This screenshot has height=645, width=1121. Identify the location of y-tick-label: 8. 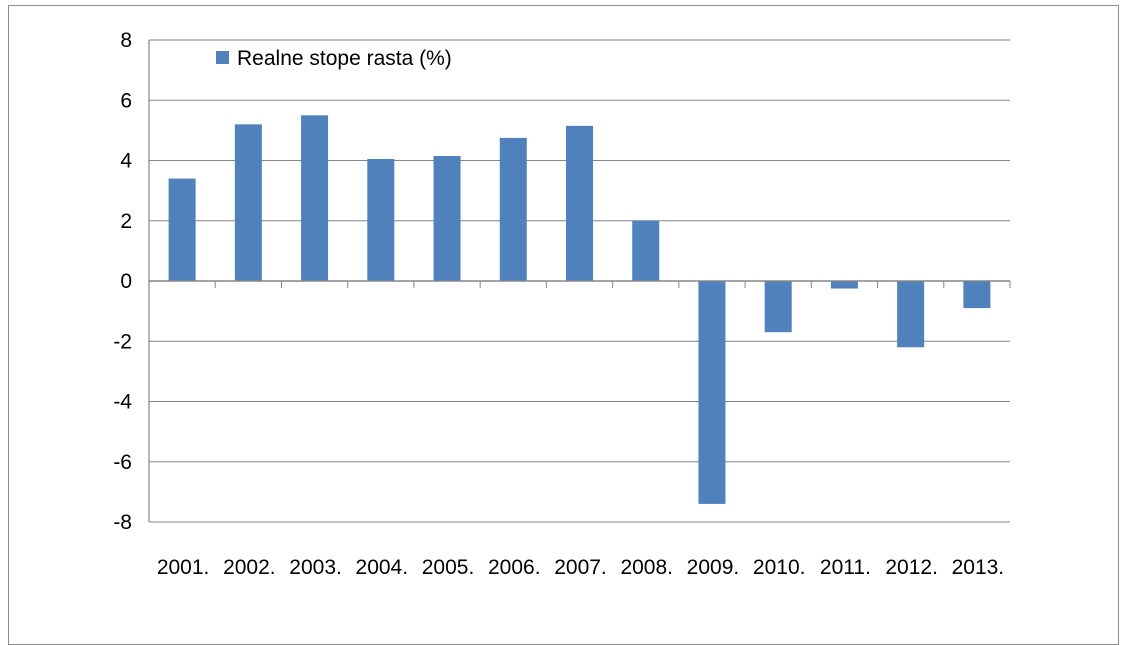
(126, 40).